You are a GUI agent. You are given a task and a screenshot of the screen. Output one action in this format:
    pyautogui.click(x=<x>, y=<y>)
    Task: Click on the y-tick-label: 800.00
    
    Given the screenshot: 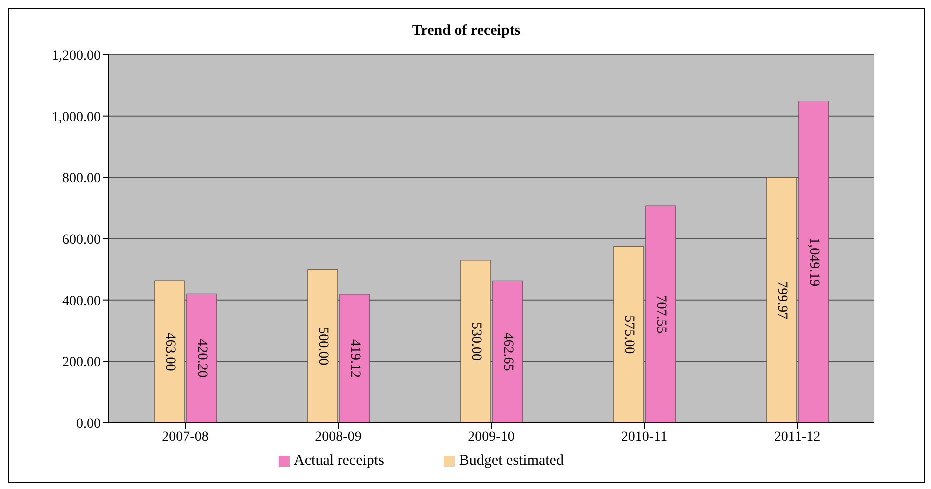 What is the action you would take?
    pyautogui.click(x=81, y=179)
    